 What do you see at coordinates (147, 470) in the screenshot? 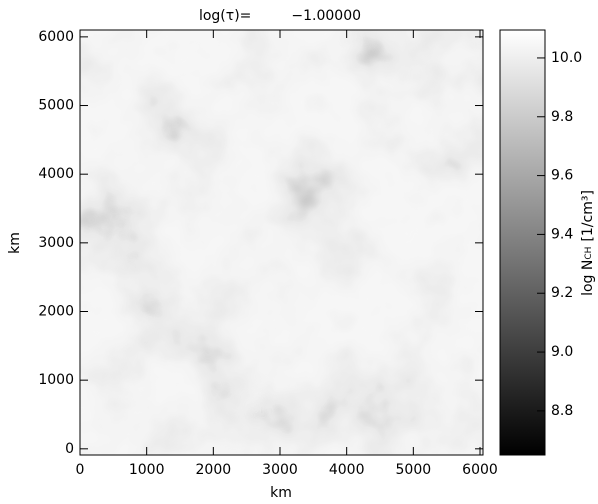
I see `x-tick-label: 1000` at bounding box center [147, 470].